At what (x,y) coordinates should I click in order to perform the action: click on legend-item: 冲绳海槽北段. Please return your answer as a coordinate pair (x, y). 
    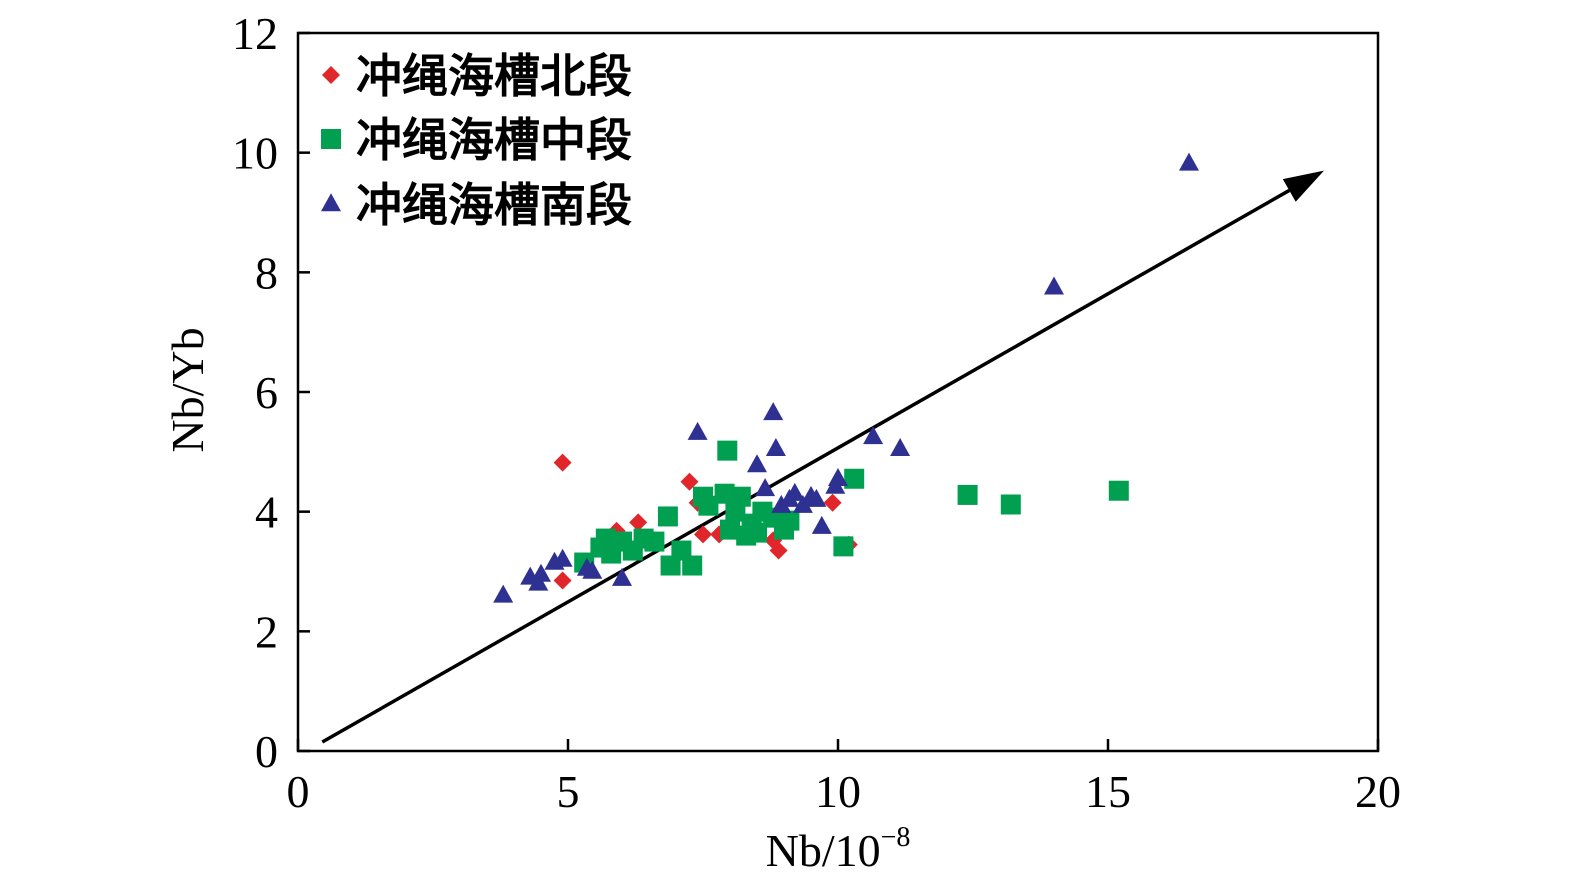
    Looking at the image, I should click on (477, 76).